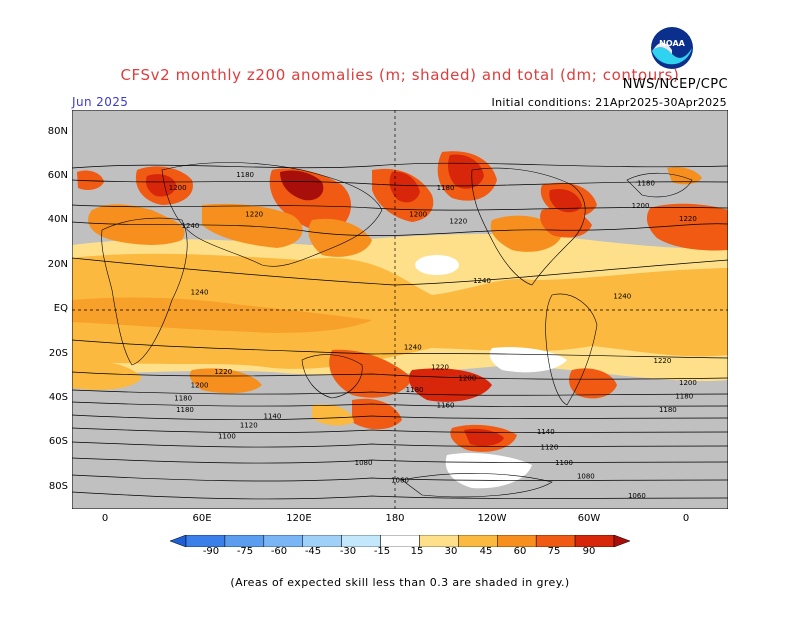  Describe the element at coordinates (58, 486) in the screenshot. I see `lat-tick-80s: 80S` at that location.